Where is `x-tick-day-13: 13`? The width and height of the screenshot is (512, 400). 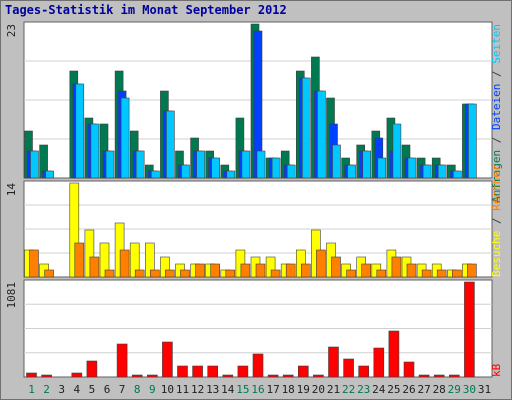
x-tick-day-13: 13 is located at coordinates (212, 389).